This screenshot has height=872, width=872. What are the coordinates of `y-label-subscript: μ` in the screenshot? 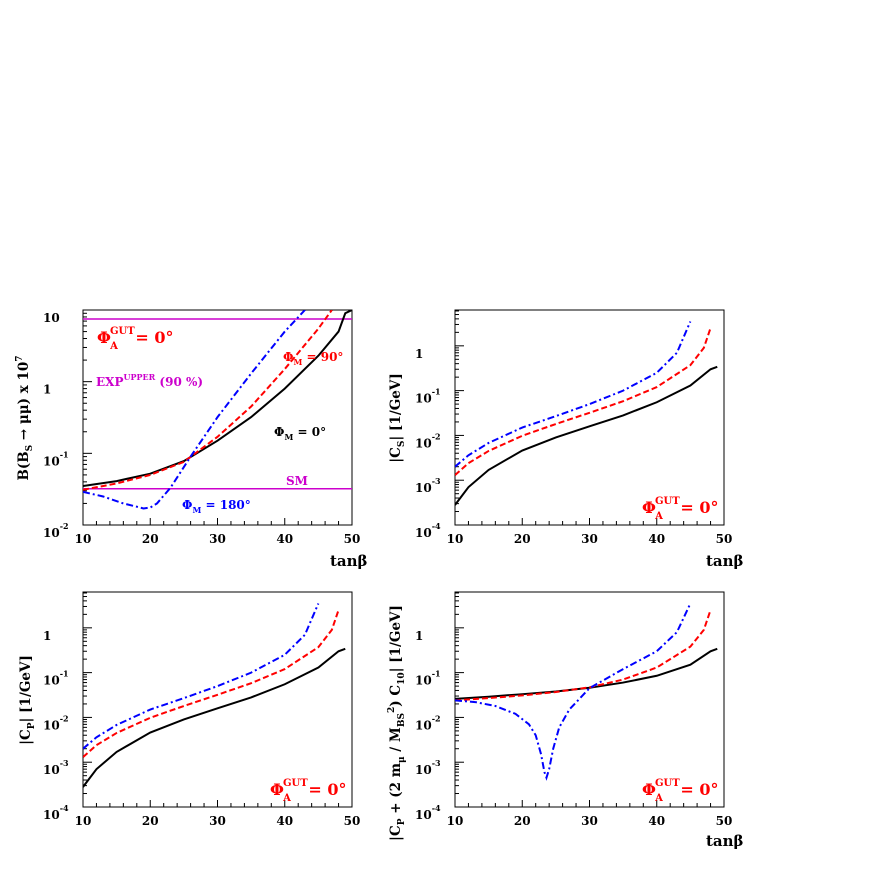 It's located at (402, 759).